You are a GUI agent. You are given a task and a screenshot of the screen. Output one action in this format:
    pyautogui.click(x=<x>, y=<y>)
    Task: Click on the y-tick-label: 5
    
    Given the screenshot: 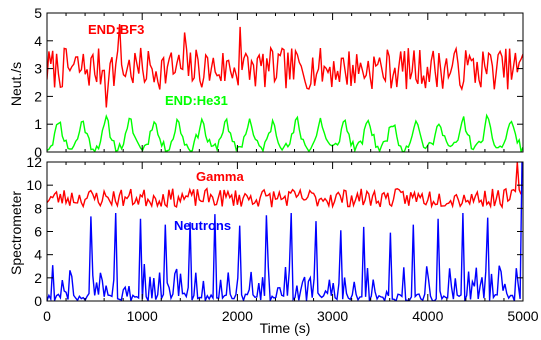 What is the action you would take?
    pyautogui.click(x=38, y=13)
    